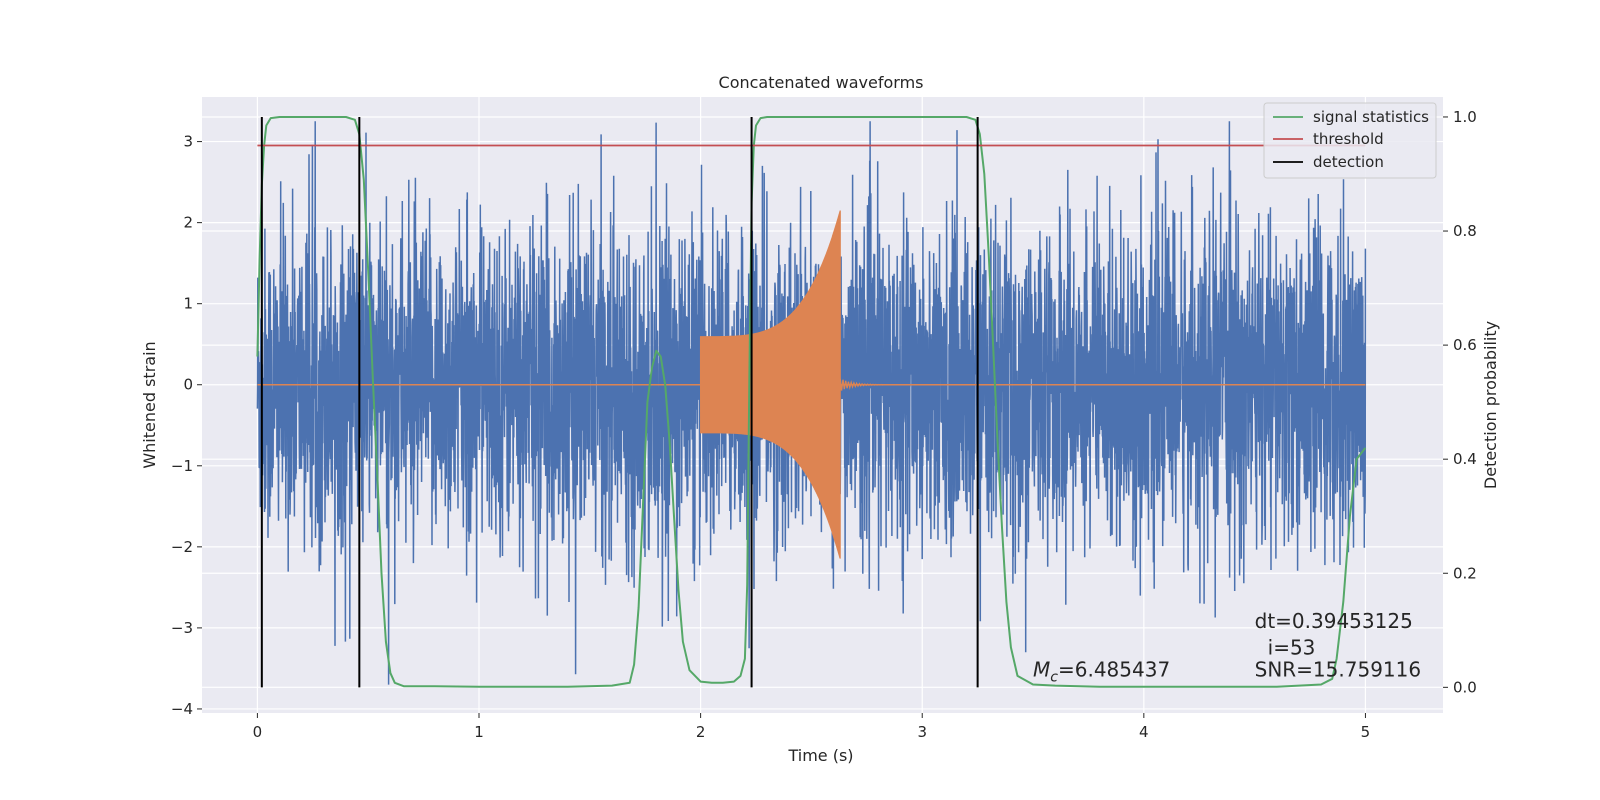  Describe the element at coordinates (182, 466) in the screenshot. I see `y-tick-label-left: −1` at that location.